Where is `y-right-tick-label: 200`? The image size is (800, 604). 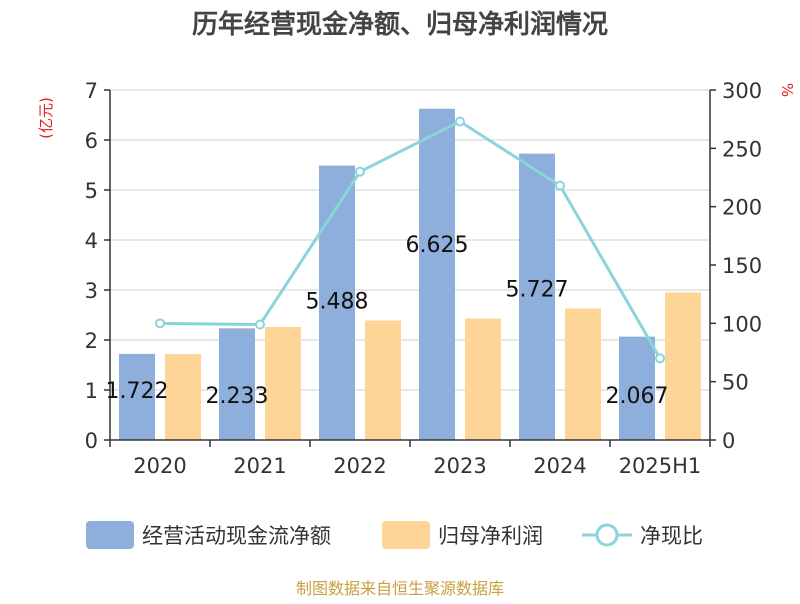
y-right-tick-label: 200 is located at coordinates (742, 208).